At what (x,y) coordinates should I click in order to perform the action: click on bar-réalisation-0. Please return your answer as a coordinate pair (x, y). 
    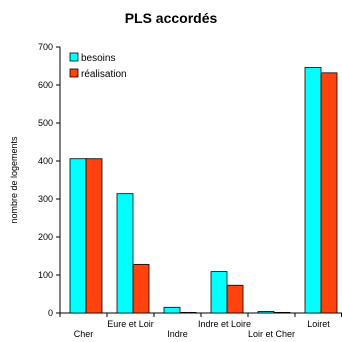
    Looking at the image, I should click on (94, 236).